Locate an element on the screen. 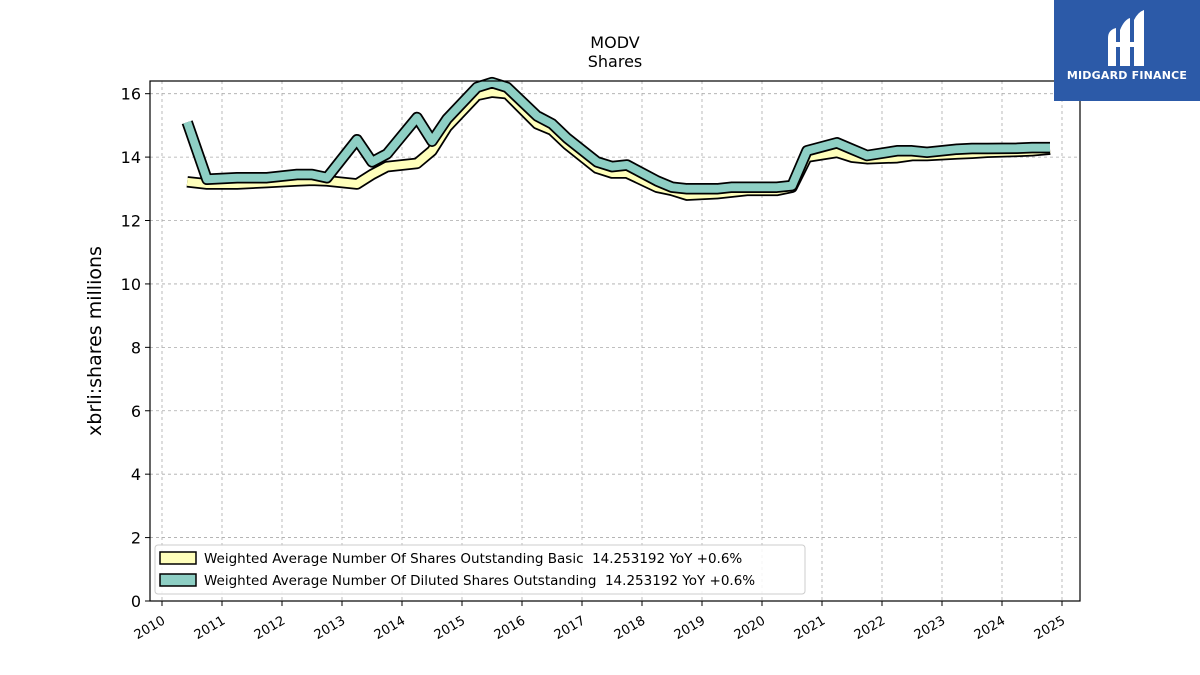 This screenshot has width=1200, height=675. y-tick-label: 2 is located at coordinates (136, 538).